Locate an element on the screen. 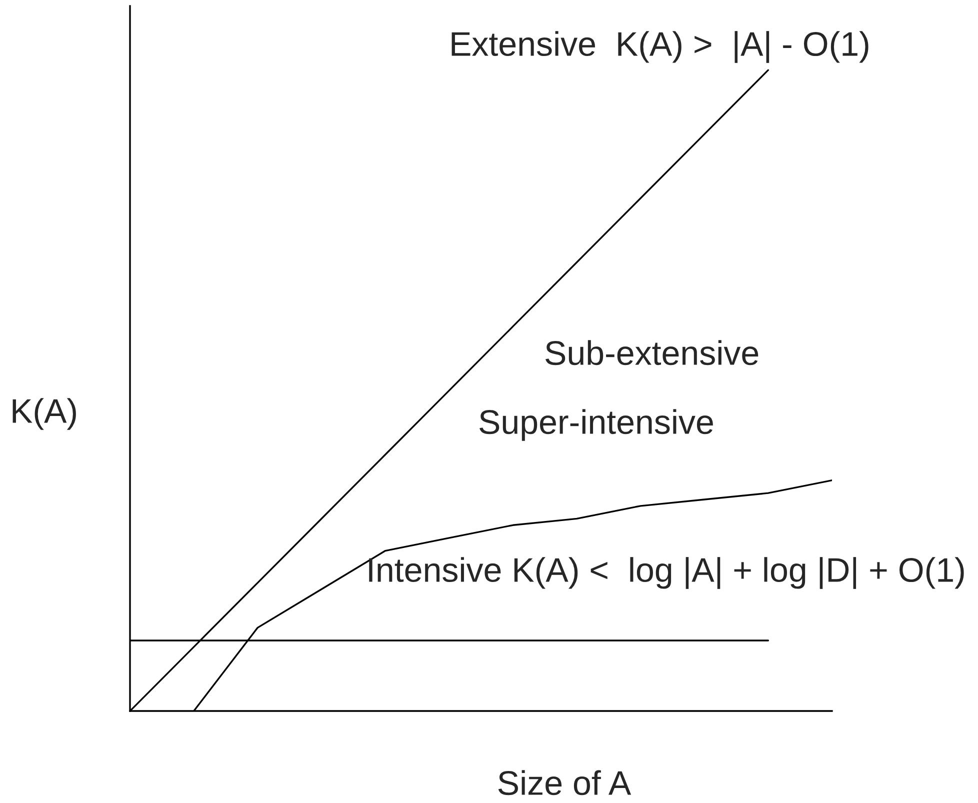 The image size is (978, 803). text: Extensive K(A) > |A| - O(1) is located at coordinates (660, 47).